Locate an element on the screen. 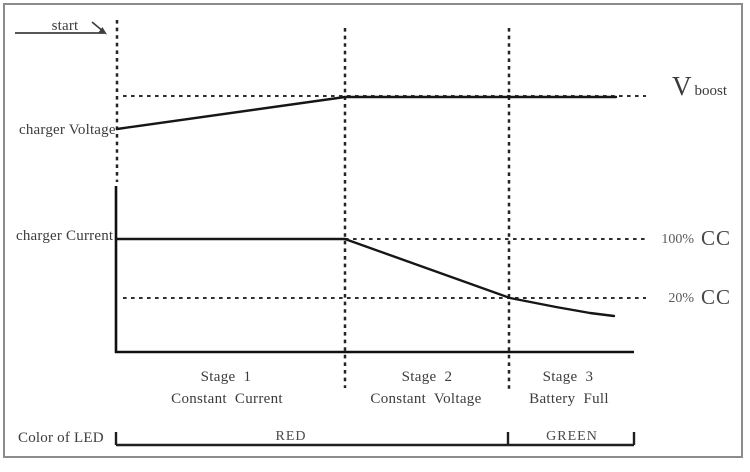 This screenshot has height=472, width=750. start-arrow-diagonal is located at coordinates (96, 26).